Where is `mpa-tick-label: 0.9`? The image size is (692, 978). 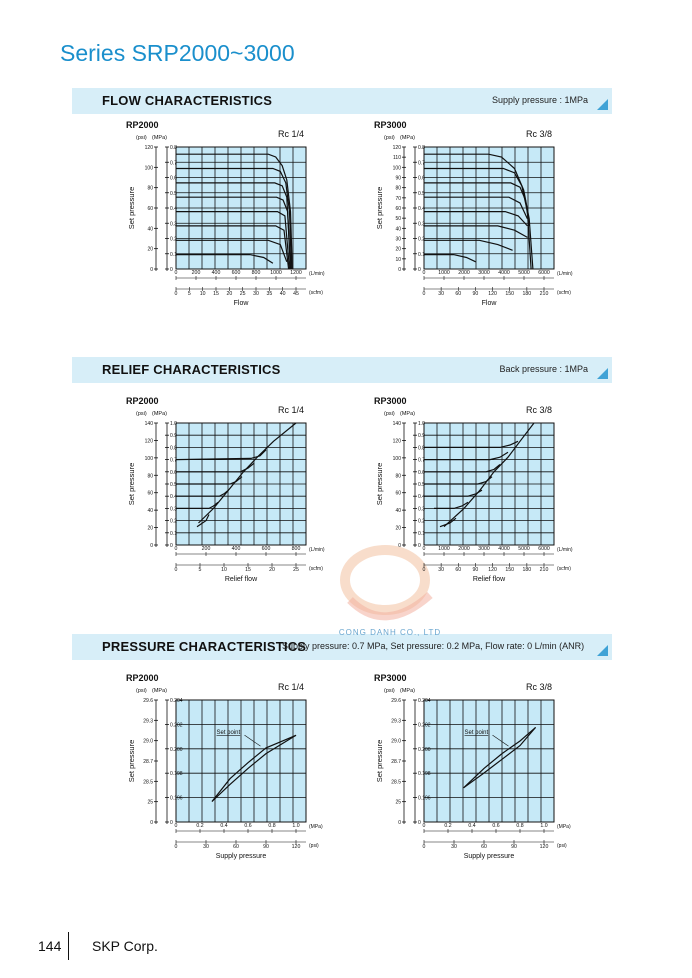 mpa-tick-label: 0.9 is located at coordinates (421, 436).